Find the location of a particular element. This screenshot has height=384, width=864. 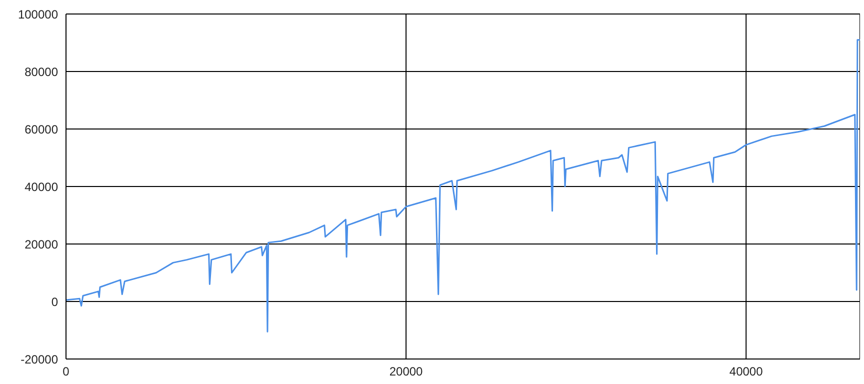

x-tick-label: 40000 is located at coordinates (746, 371).